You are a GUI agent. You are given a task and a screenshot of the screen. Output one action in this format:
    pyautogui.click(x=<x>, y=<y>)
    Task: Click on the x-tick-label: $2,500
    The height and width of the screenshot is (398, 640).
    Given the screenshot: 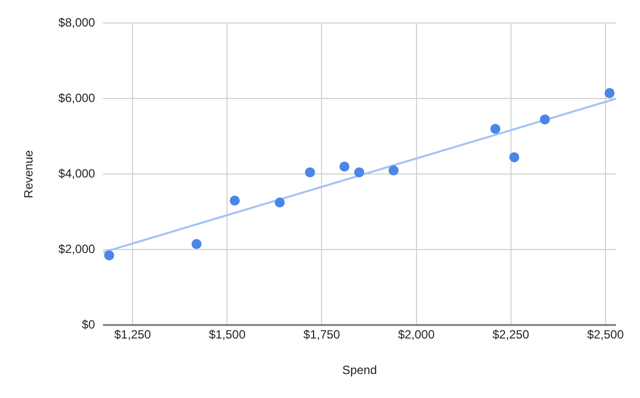 What is the action you would take?
    pyautogui.click(x=605, y=335)
    